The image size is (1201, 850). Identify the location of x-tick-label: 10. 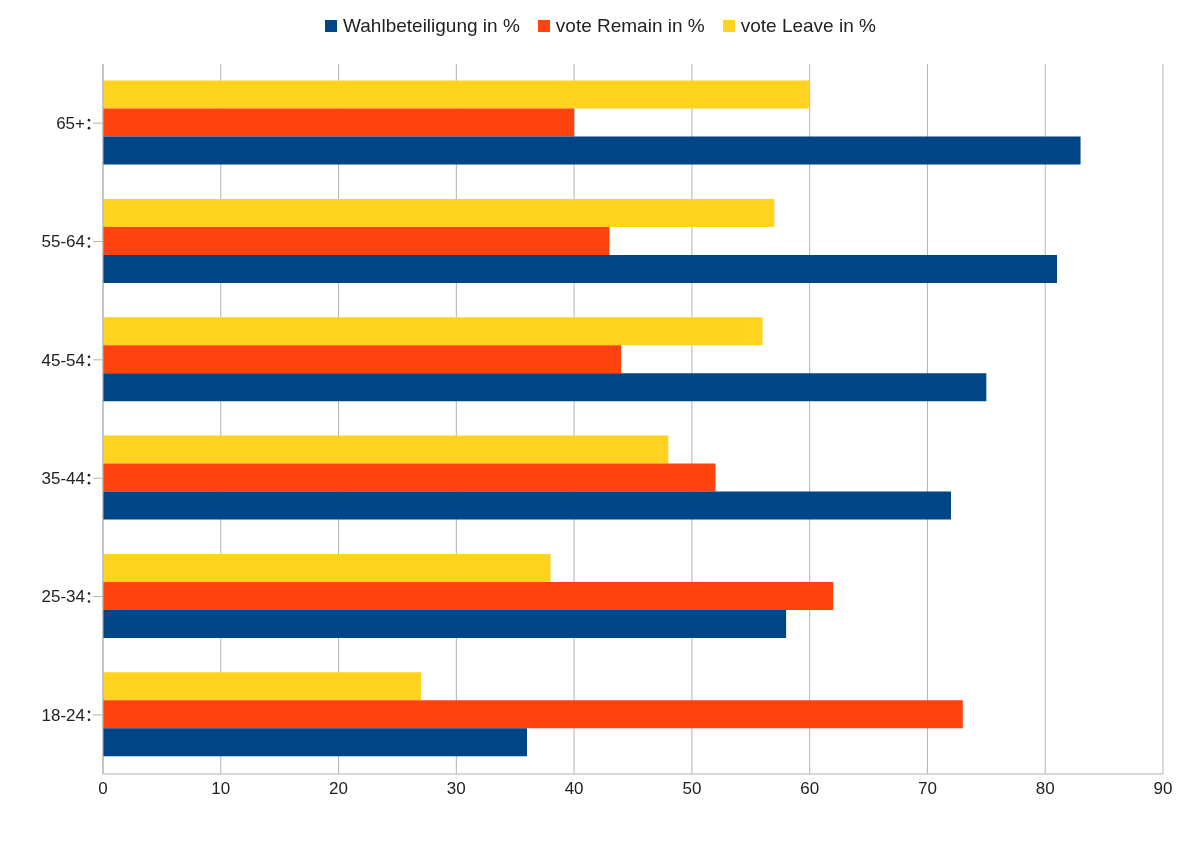
(221, 789).